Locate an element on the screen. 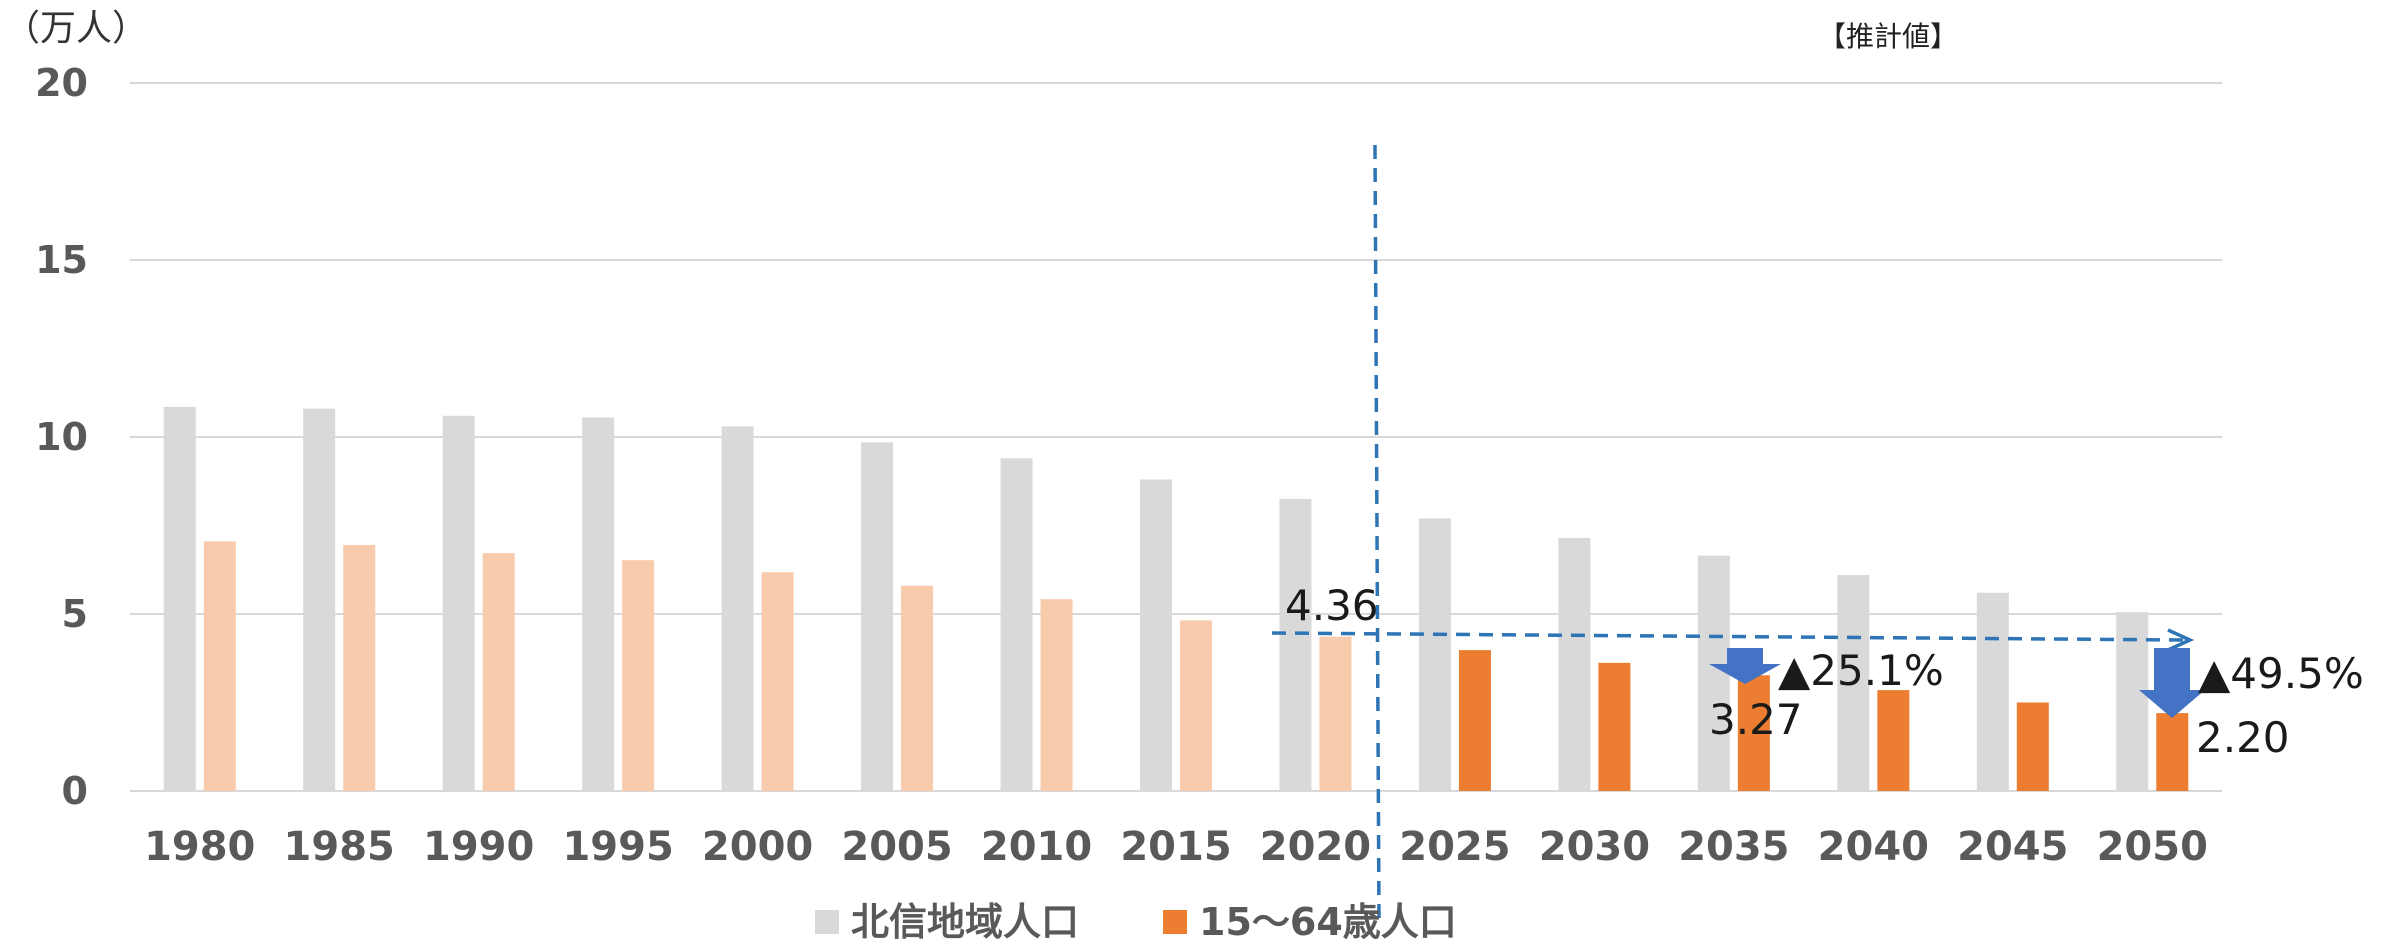 The height and width of the screenshot is (939, 2397). bar-total-2035 is located at coordinates (1713, 673).